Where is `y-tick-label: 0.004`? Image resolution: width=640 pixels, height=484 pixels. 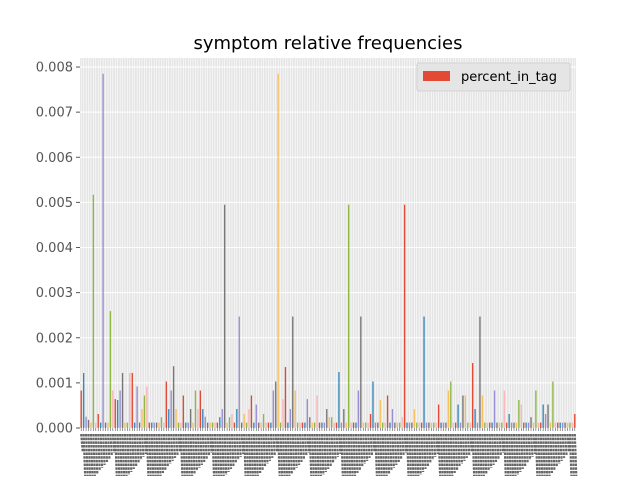
y-tick-label: 0.004 is located at coordinates (54, 248).